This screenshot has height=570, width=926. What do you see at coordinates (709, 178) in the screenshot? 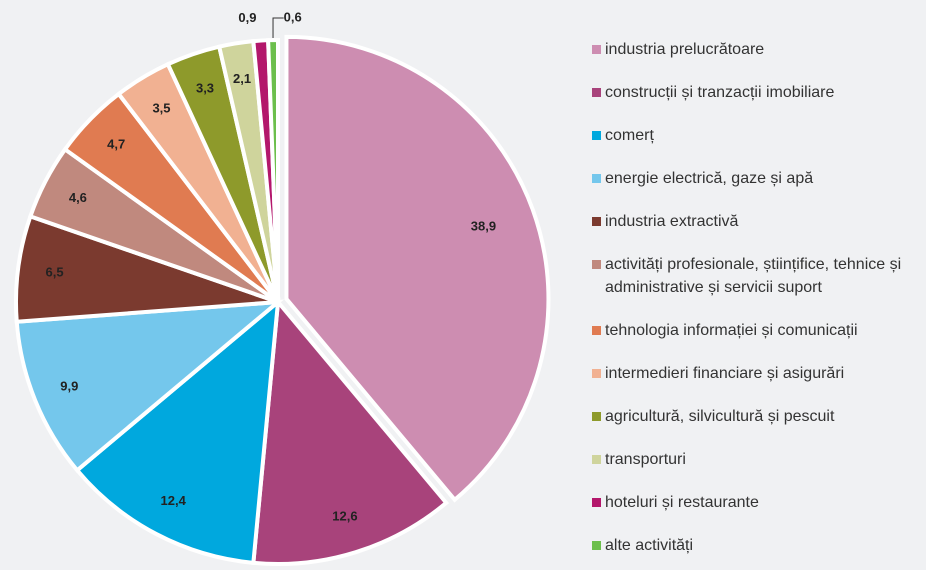
I see `legend-label: energie electrică, gaze și apă` at bounding box center [709, 178].